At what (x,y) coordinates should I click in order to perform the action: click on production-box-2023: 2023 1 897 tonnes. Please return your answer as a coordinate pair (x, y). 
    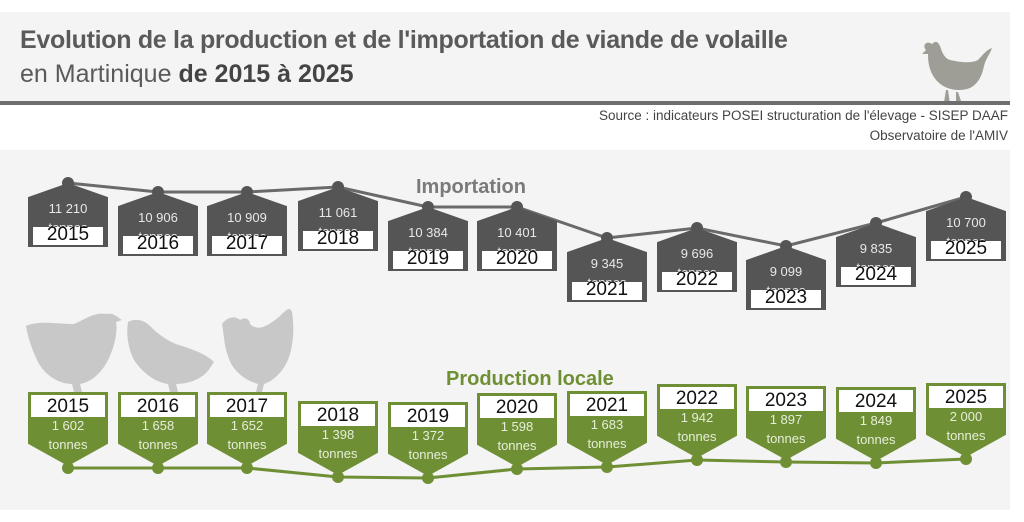
    Looking at the image, I should click on (786, 423).